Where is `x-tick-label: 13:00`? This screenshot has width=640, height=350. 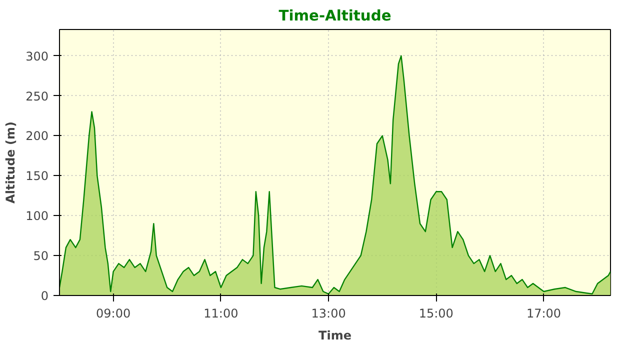
x-tick-label: 13:00 is located at coordinates (328, 313).